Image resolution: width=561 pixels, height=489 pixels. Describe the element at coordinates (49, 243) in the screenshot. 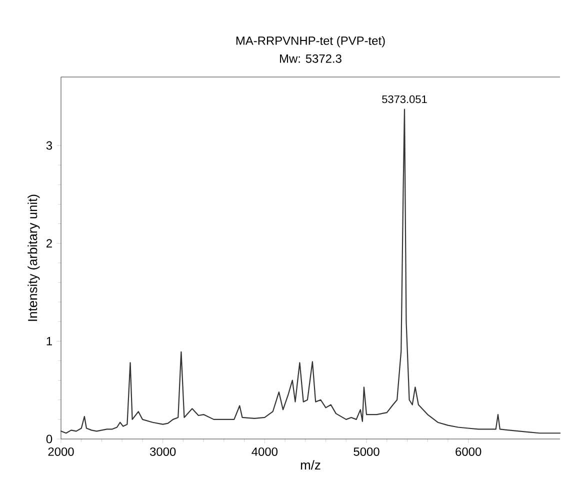

I see `y-tick-label: 2` at that location.